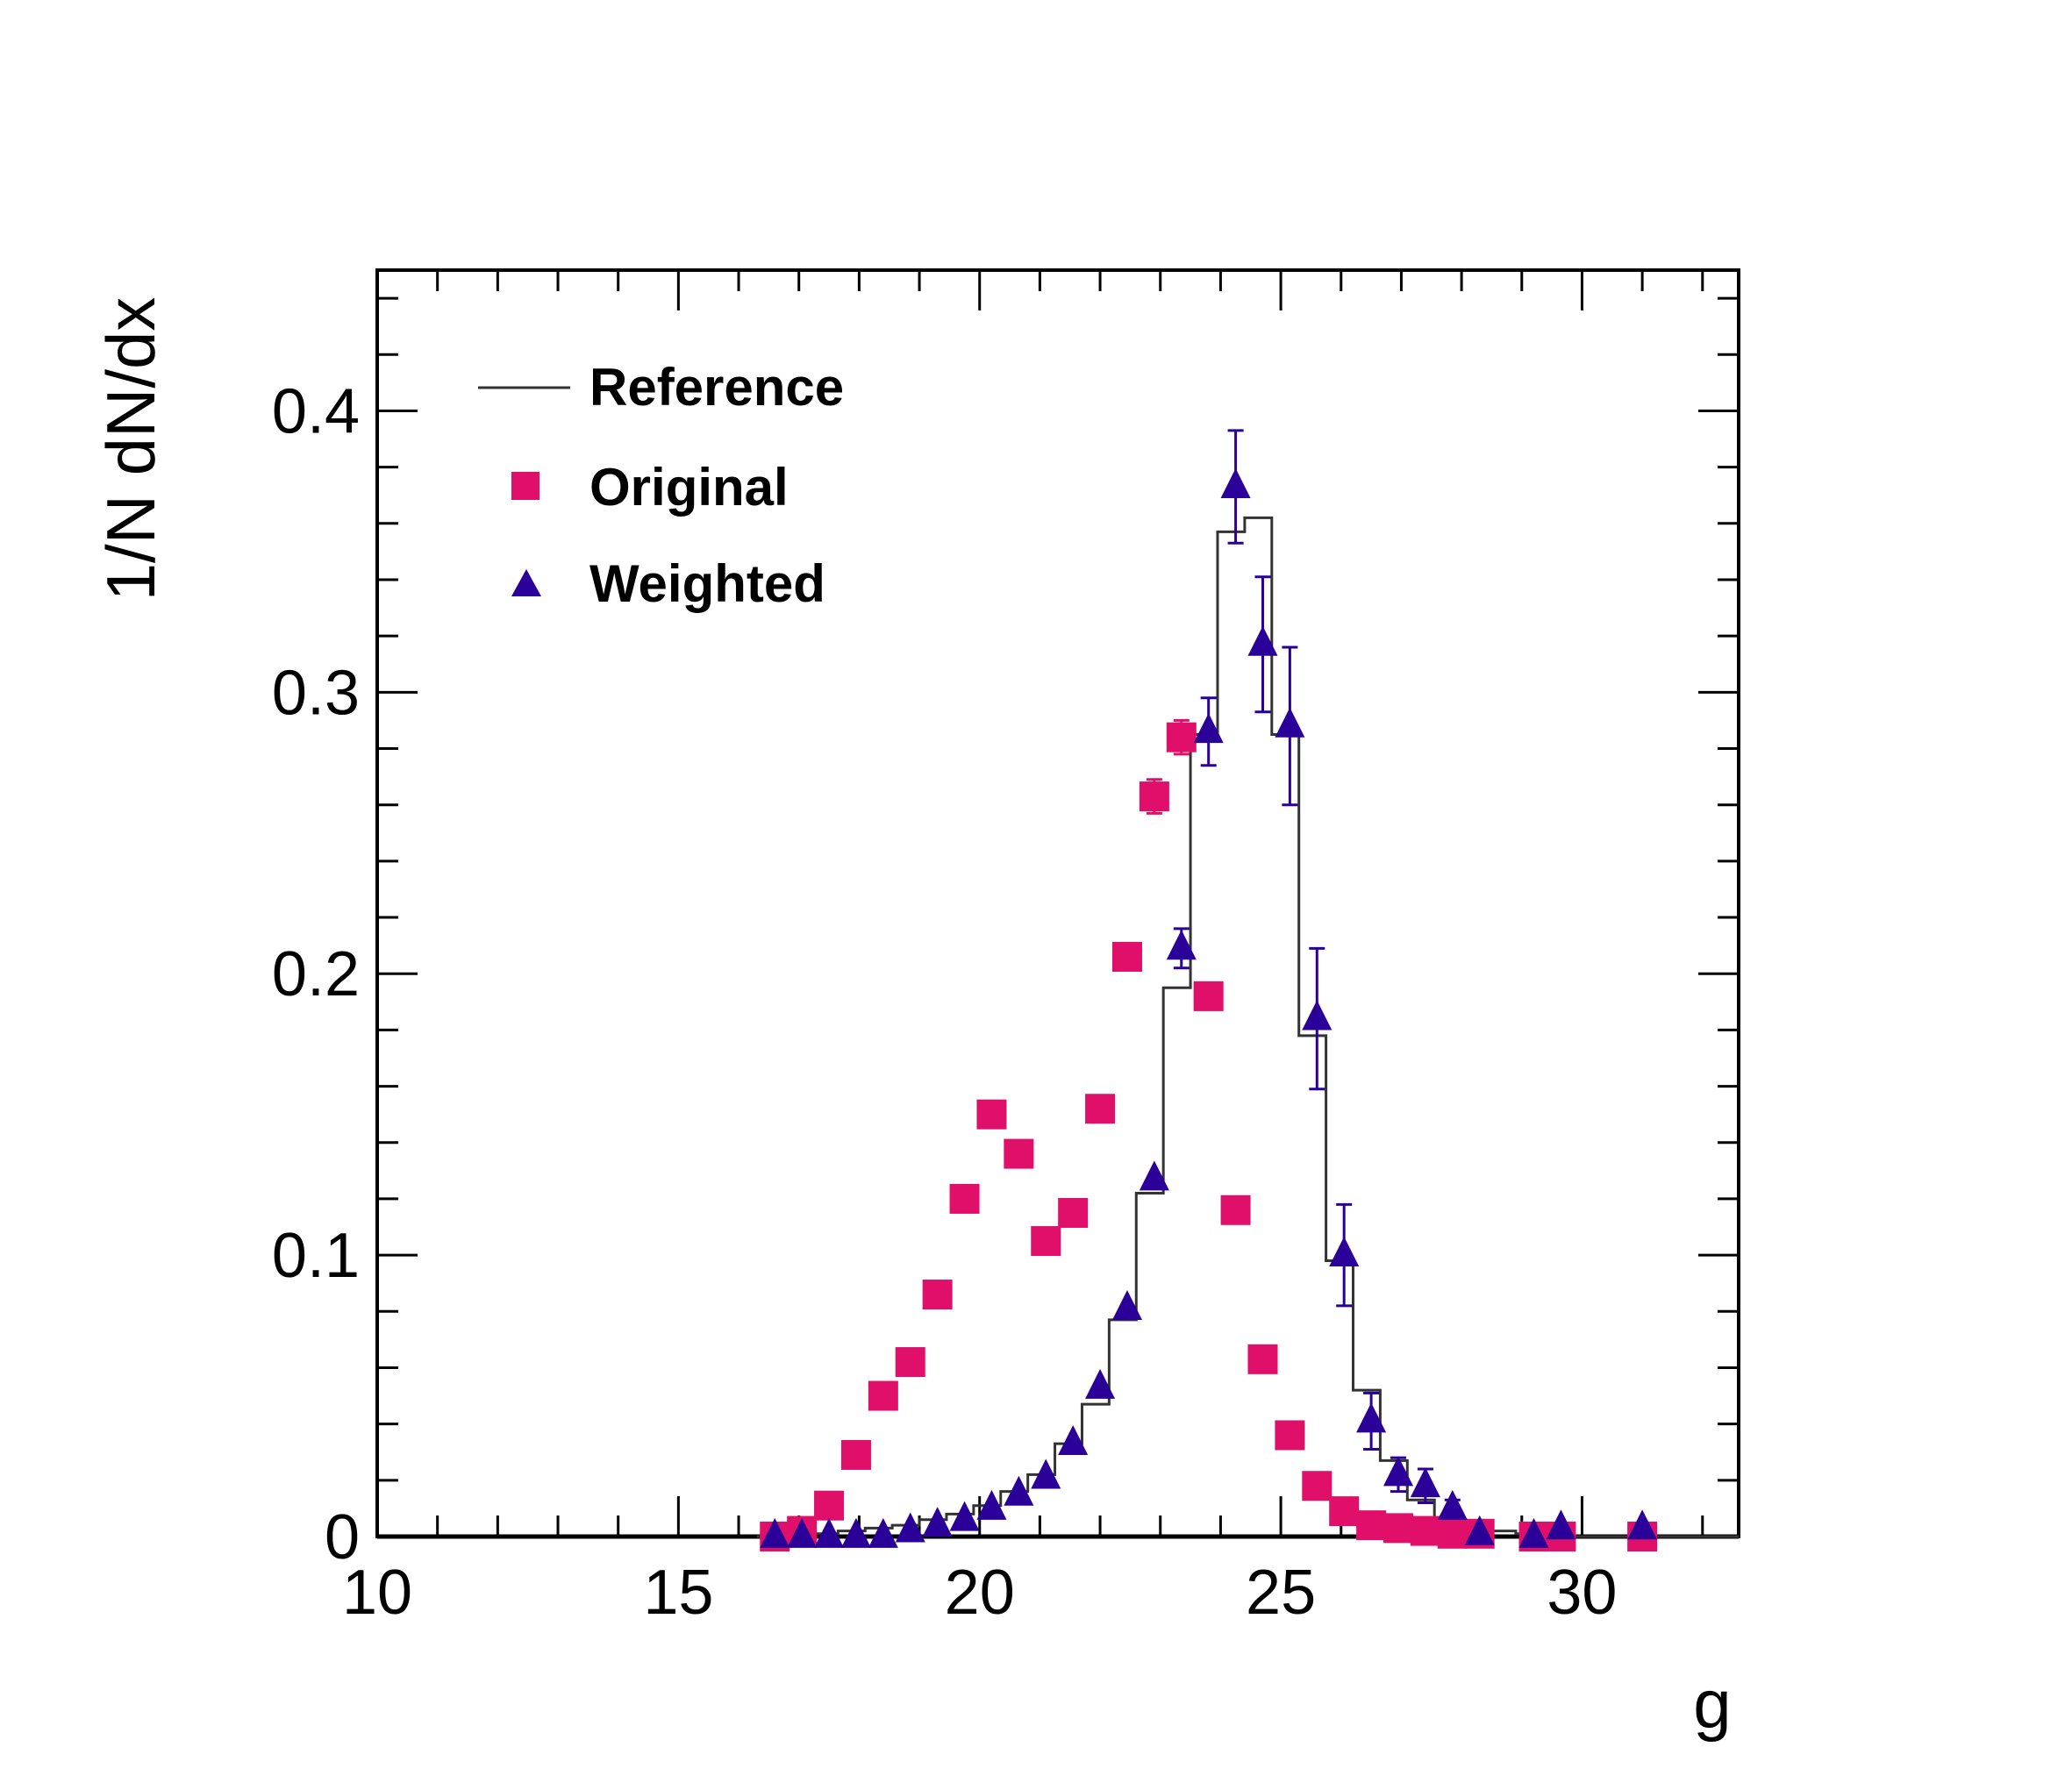  Describe the element at coordinates (678, 1593) in the screenshot. I see `x-tick-label: 15` at that location.